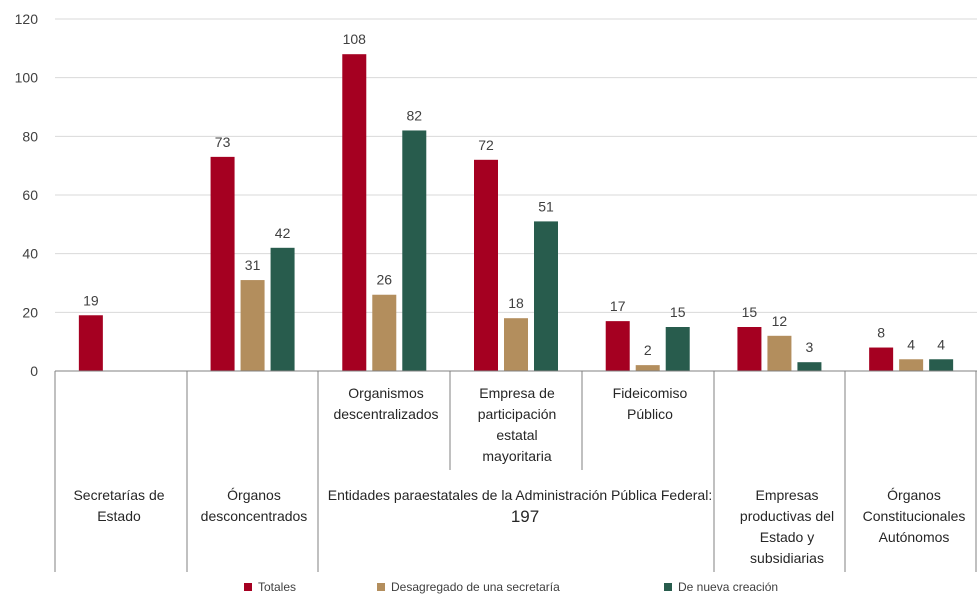  Describe the element at coordinates (914, 516) in the screenshot. I see `group-label-organos-autonomos: Órganos Constitucionales Autónomos` at that location.